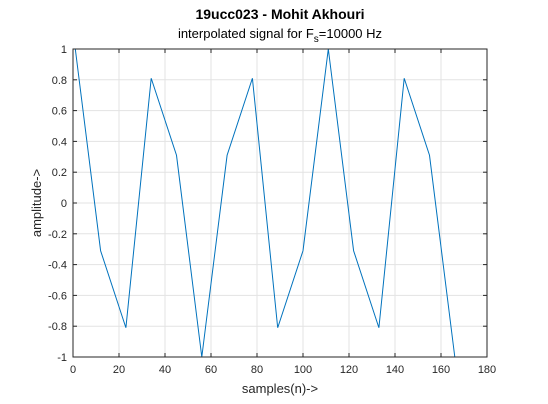  I want to click on x-tick-label: 20, so click(119, 370).